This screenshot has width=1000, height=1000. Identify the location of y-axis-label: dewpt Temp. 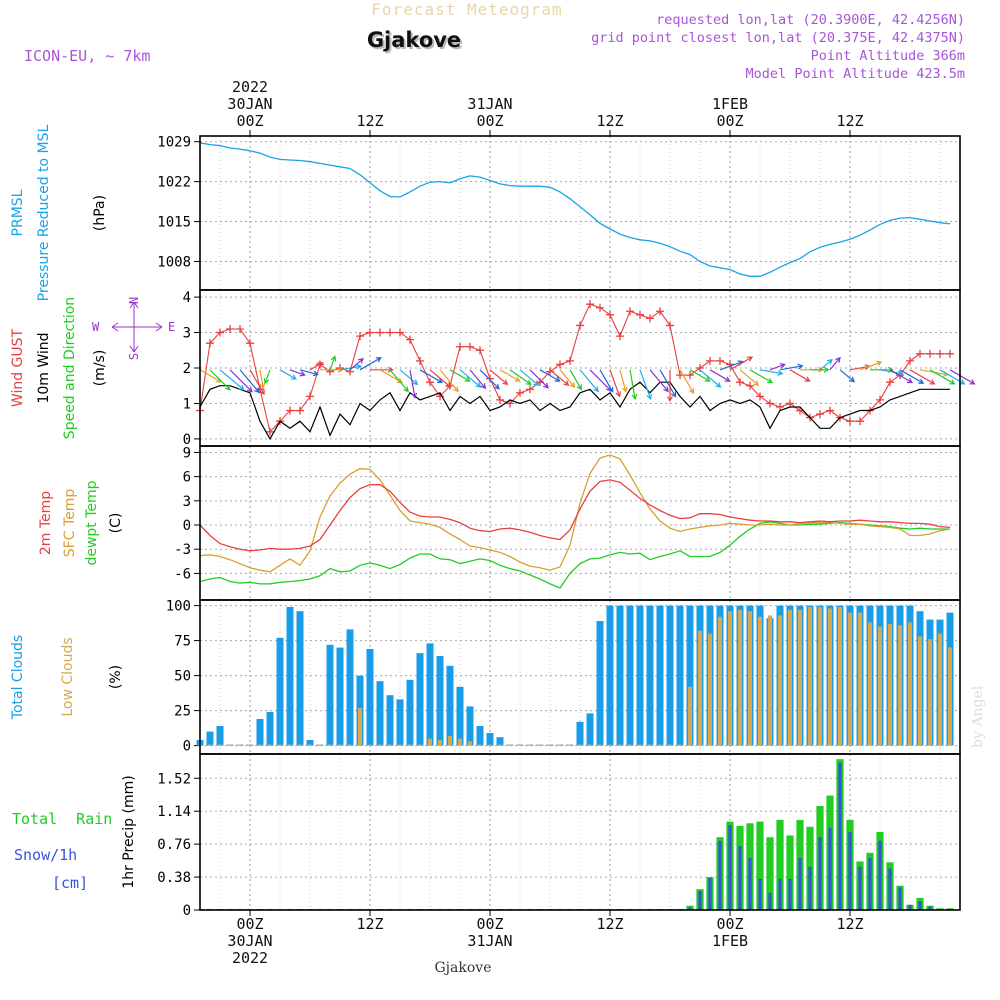
(92, 522).